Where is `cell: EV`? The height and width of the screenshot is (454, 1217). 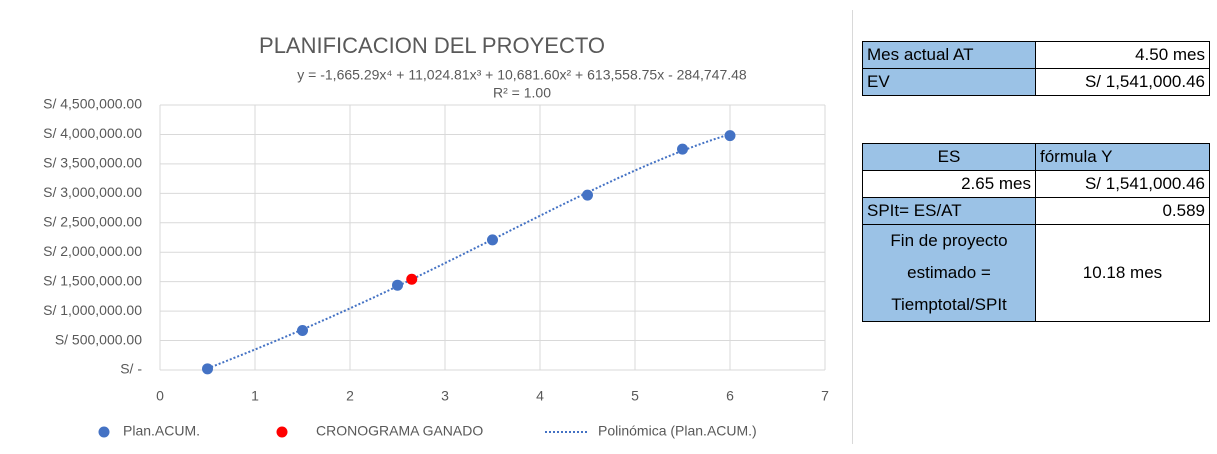 cell: EV is located at coordinates (949, 82).